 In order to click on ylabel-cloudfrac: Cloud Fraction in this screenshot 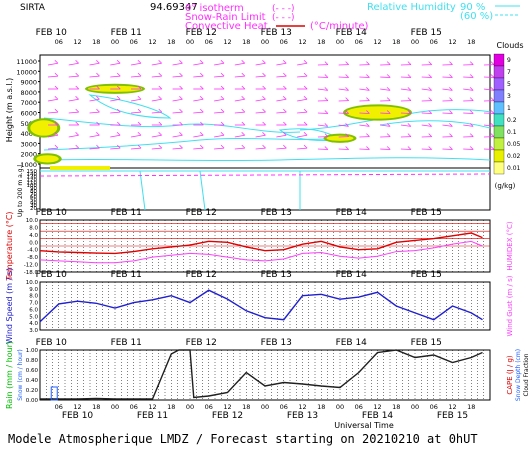, I will do `click(525, 374)`.